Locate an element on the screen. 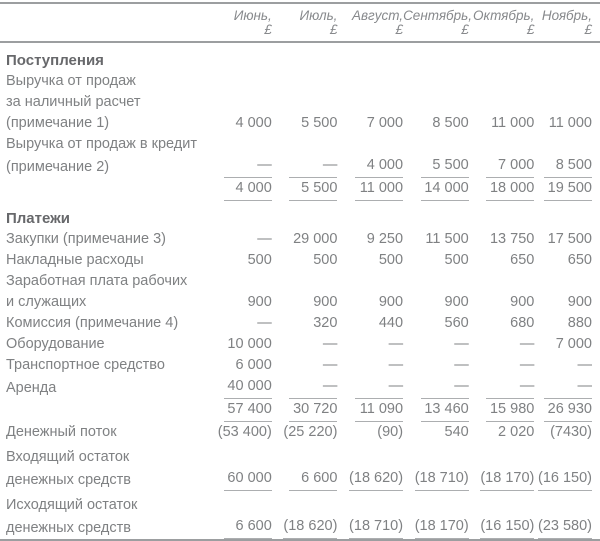  row-label: Выручка от продаж is located at coordinates (71, 81).